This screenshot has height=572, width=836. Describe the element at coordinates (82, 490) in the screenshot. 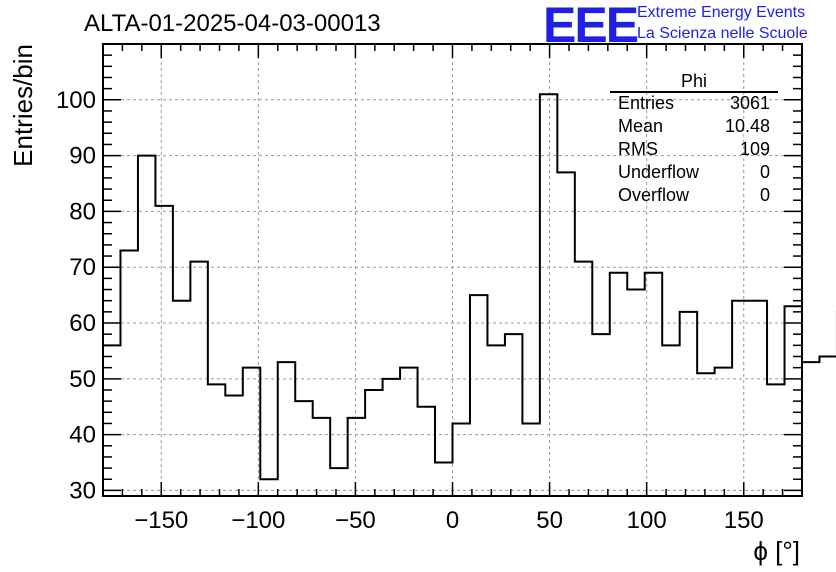

I see `y-tick-label: 30` at that location.